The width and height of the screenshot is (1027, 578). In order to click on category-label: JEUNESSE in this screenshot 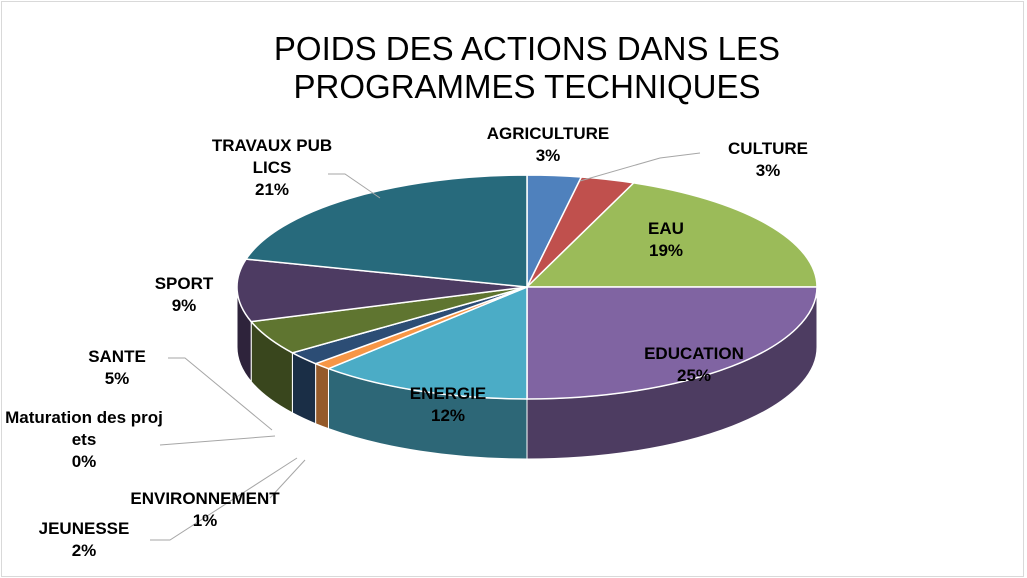, I will do `click(84, 528)`.